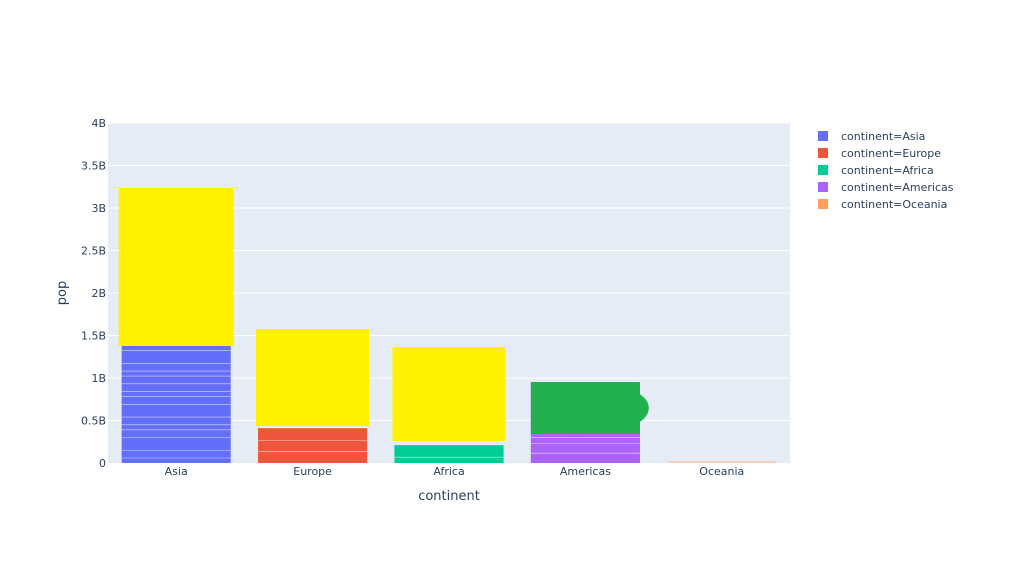 The height and width of the screenshot is (576, 1024). What do you see at coordinates (176, 471) in the screenshot?
I see `x-tick-label: Asia` at bounding box center [176, 471].